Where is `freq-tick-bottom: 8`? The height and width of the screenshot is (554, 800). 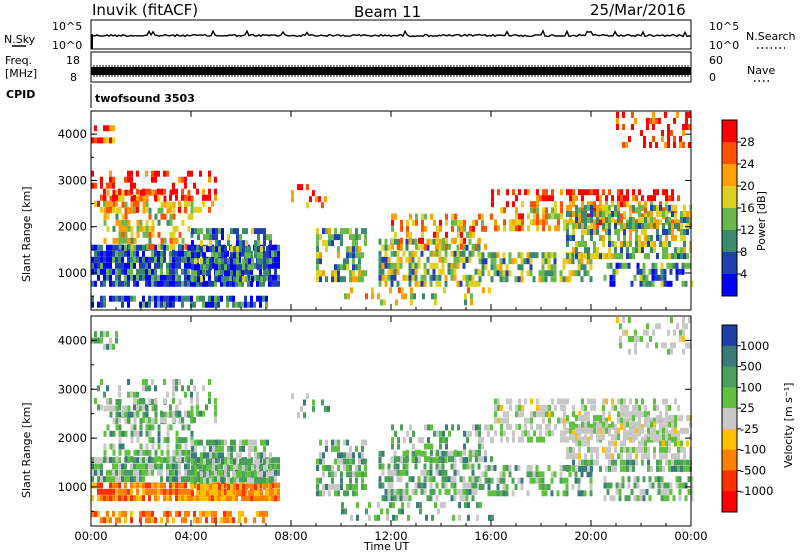
freq-tick-bottom: 8 is located at coordinates (73, 77).